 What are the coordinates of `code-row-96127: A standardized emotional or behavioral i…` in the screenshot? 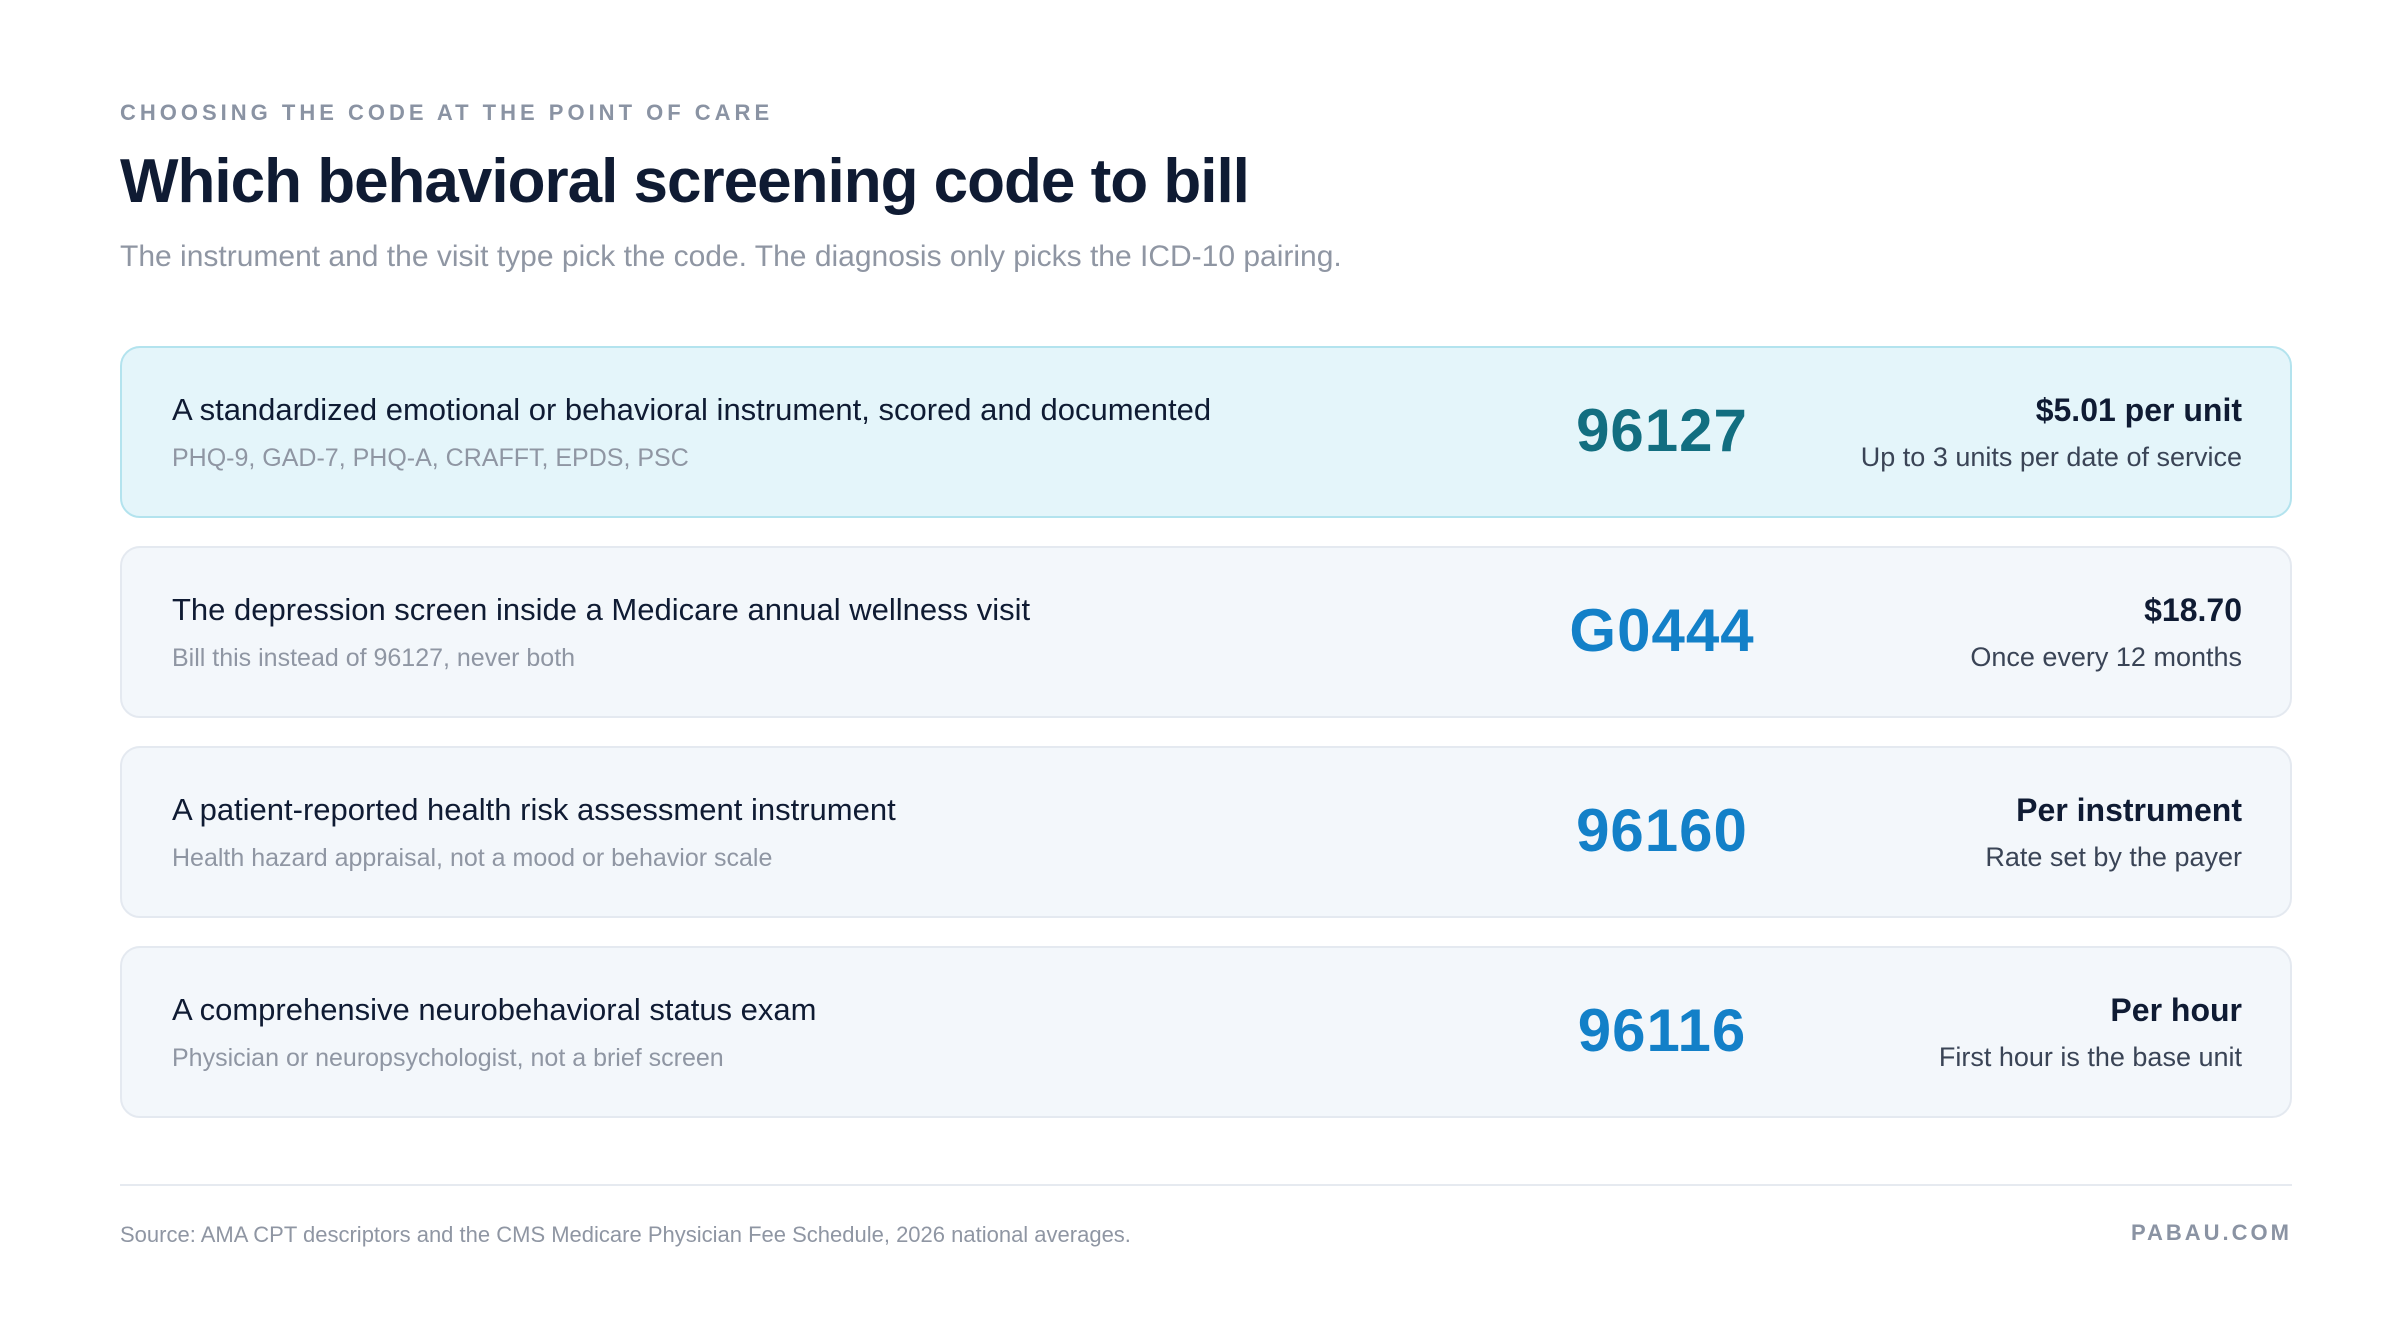 It's located at (1206, 432).